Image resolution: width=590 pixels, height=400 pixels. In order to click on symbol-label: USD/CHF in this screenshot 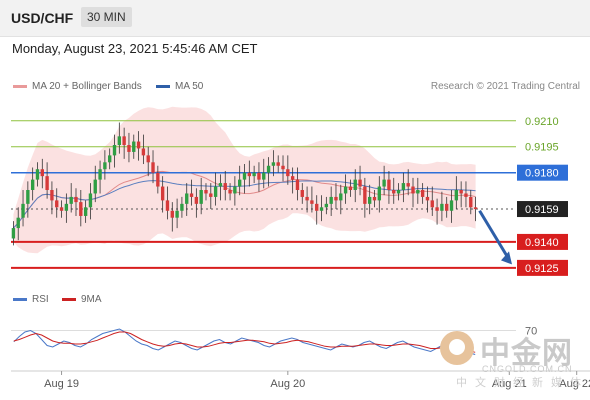, I will do `click(42, 18)`.